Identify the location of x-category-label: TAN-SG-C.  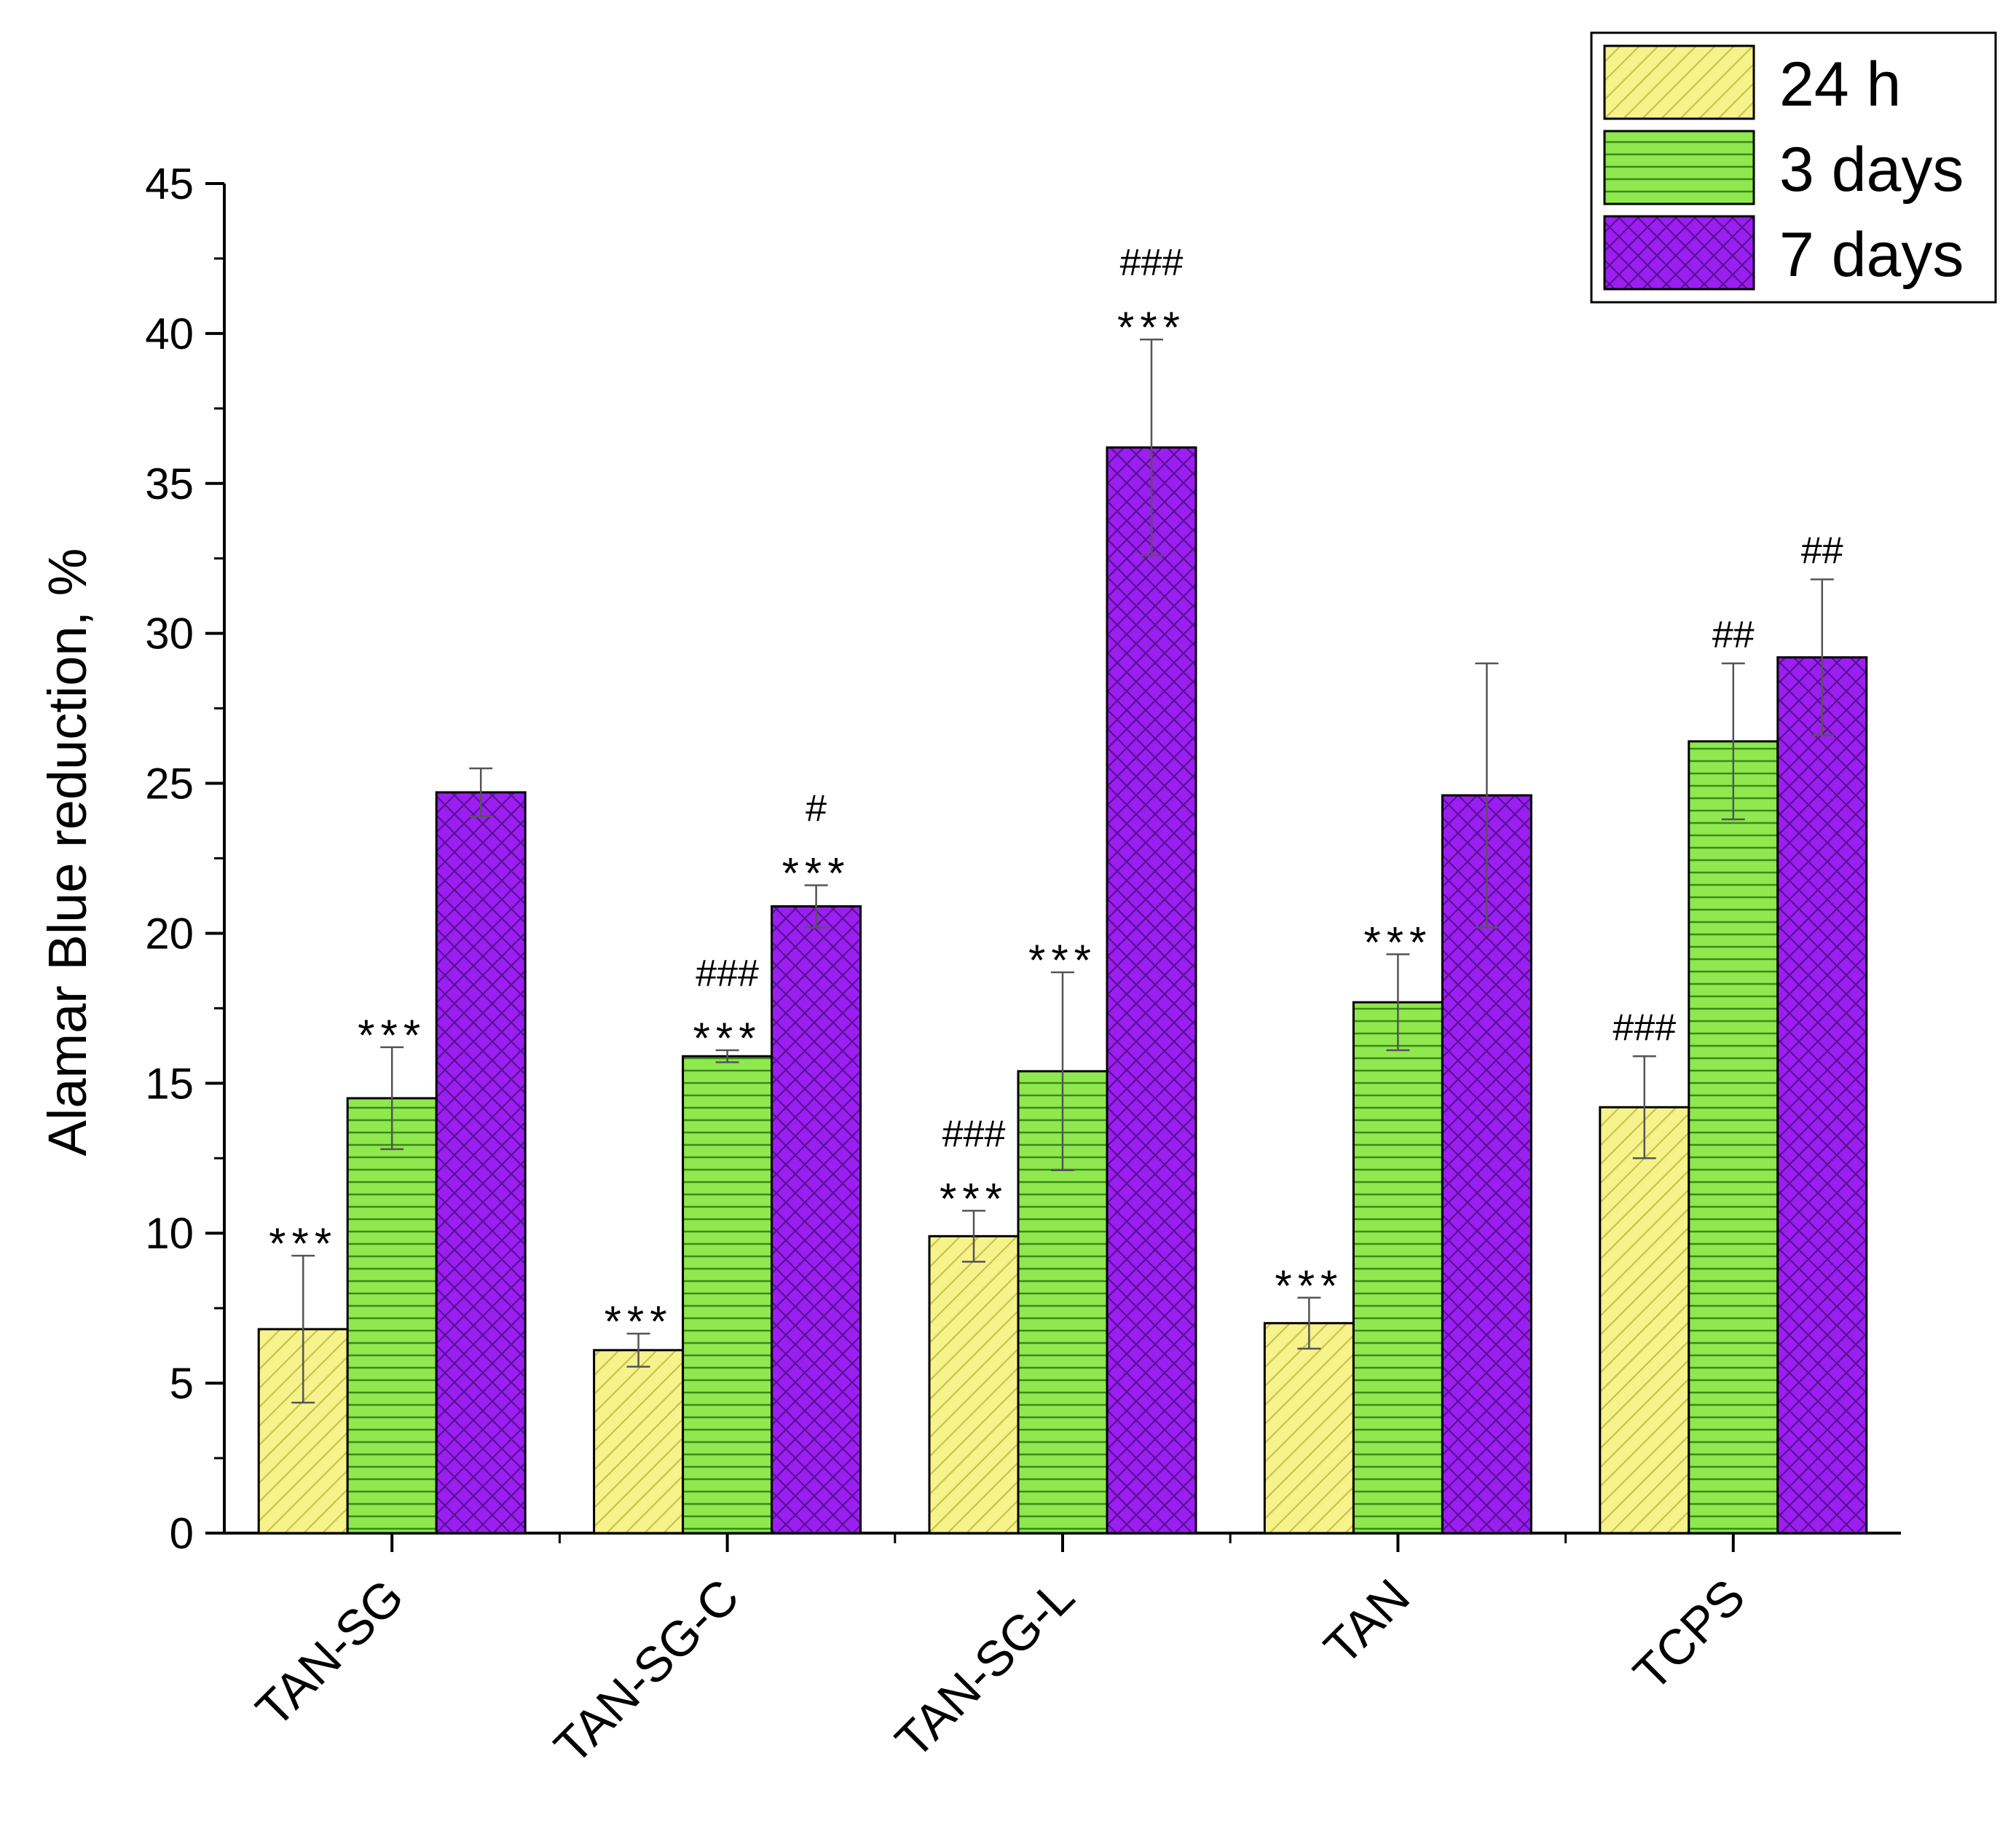
(647, 1672).